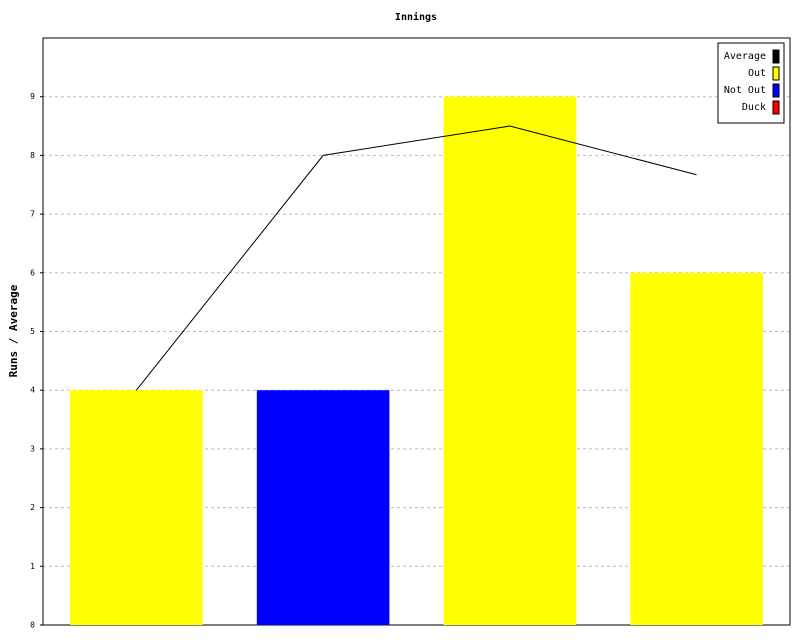 The width and height of the screenshot is (800, 640). What do you see at coordinates (32, 390) in the screenshot?
I see `y-tick-label: 4` at bounding box center [32, 390].